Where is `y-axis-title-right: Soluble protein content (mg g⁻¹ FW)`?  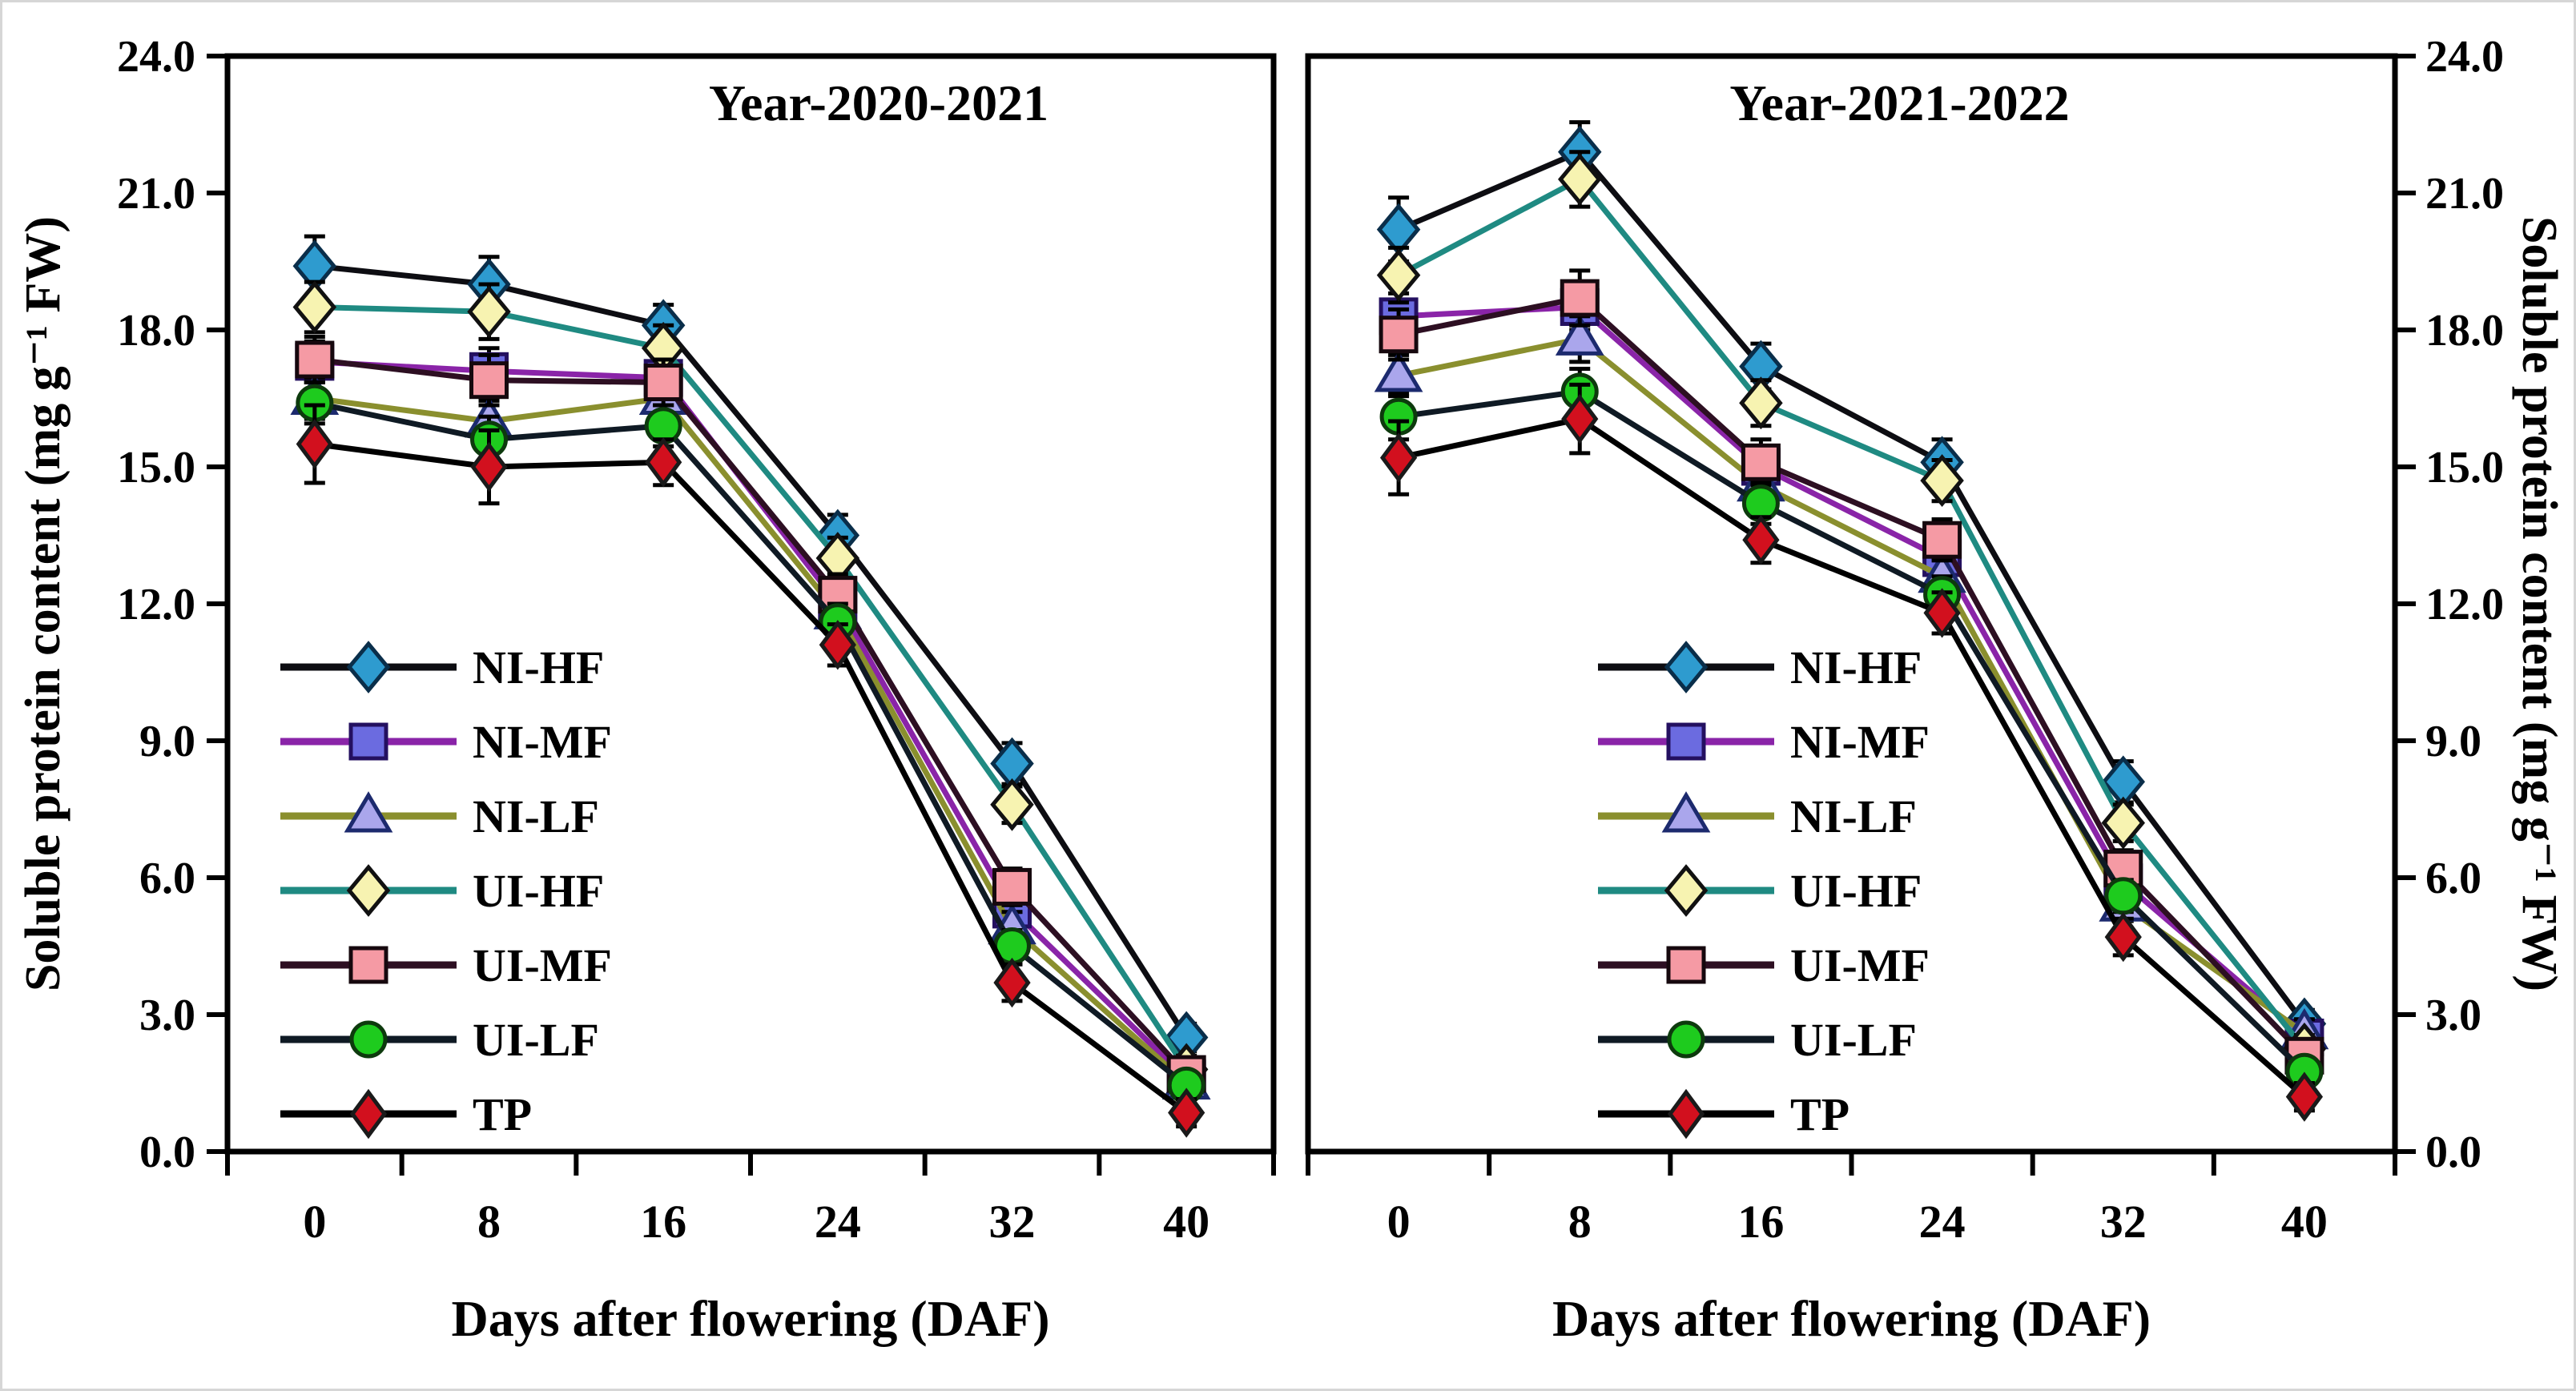 y-axis-title-right: Soluble protein content (mg g⁻¹ FW) is located at coordinates (2539, 603).